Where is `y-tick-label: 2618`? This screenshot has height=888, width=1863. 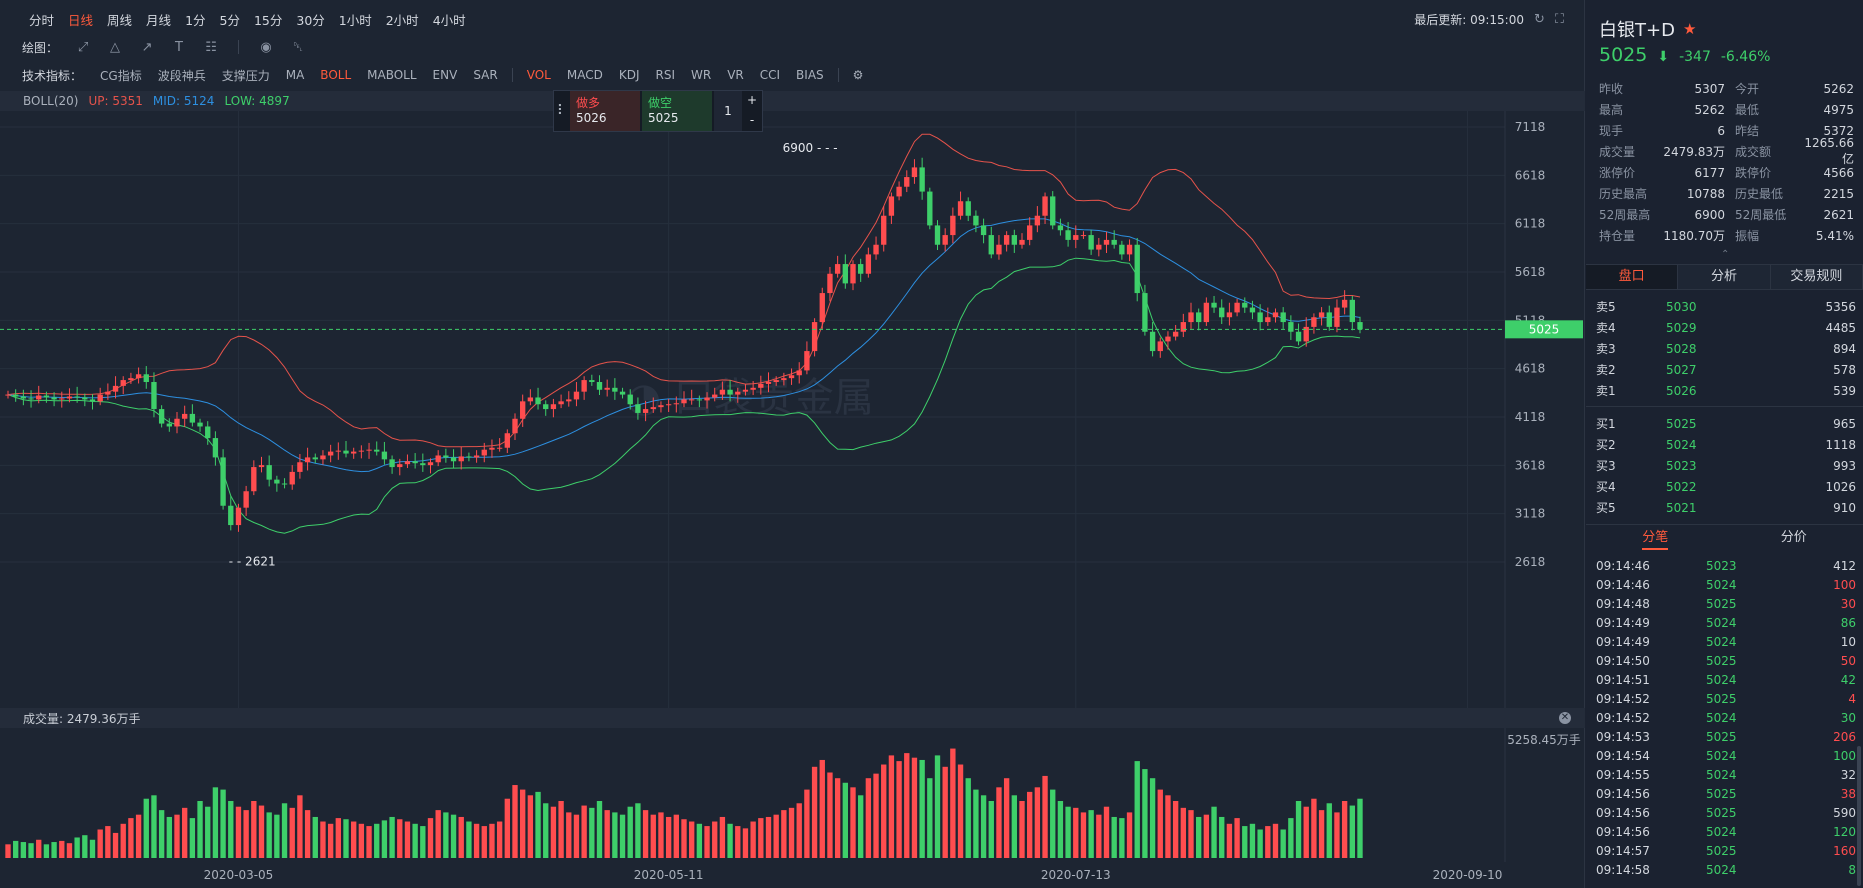
y-tick-label: 2618 is located at coordinates (1530, 562).